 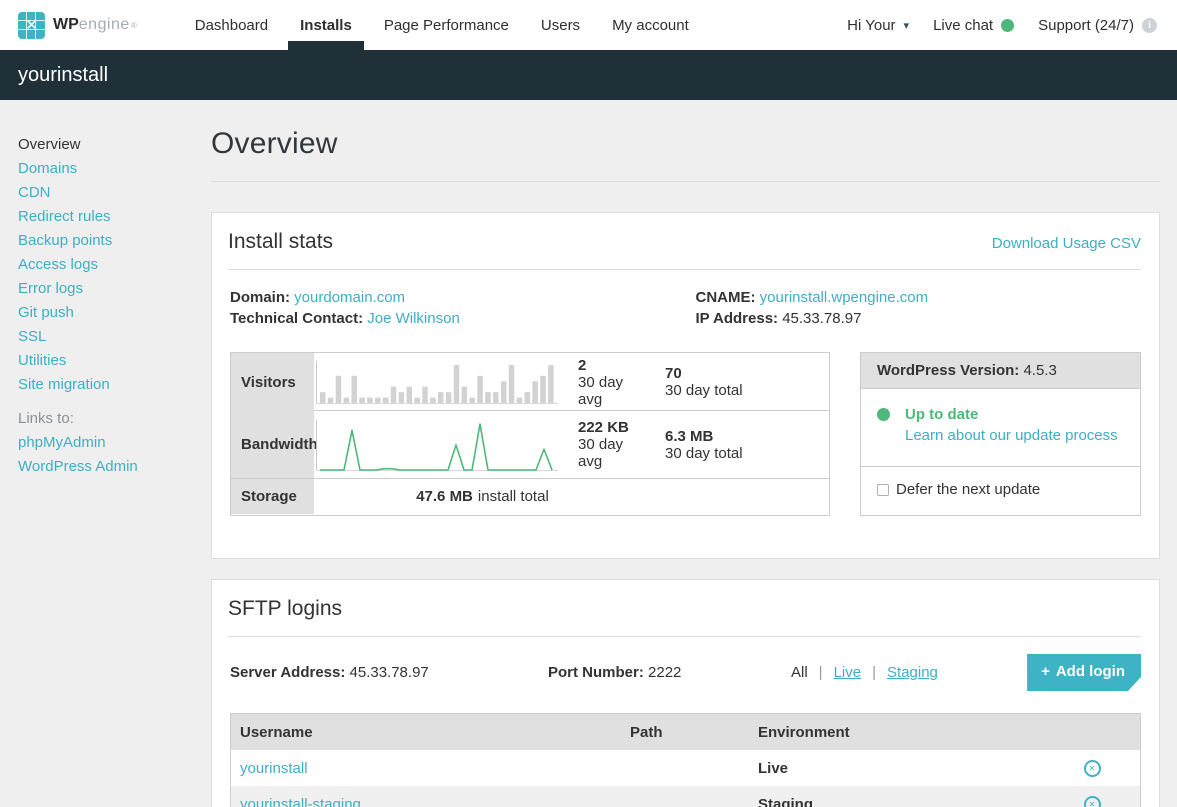 I want to click on nav-item-installs: Installs, so click(x=326, y=25).